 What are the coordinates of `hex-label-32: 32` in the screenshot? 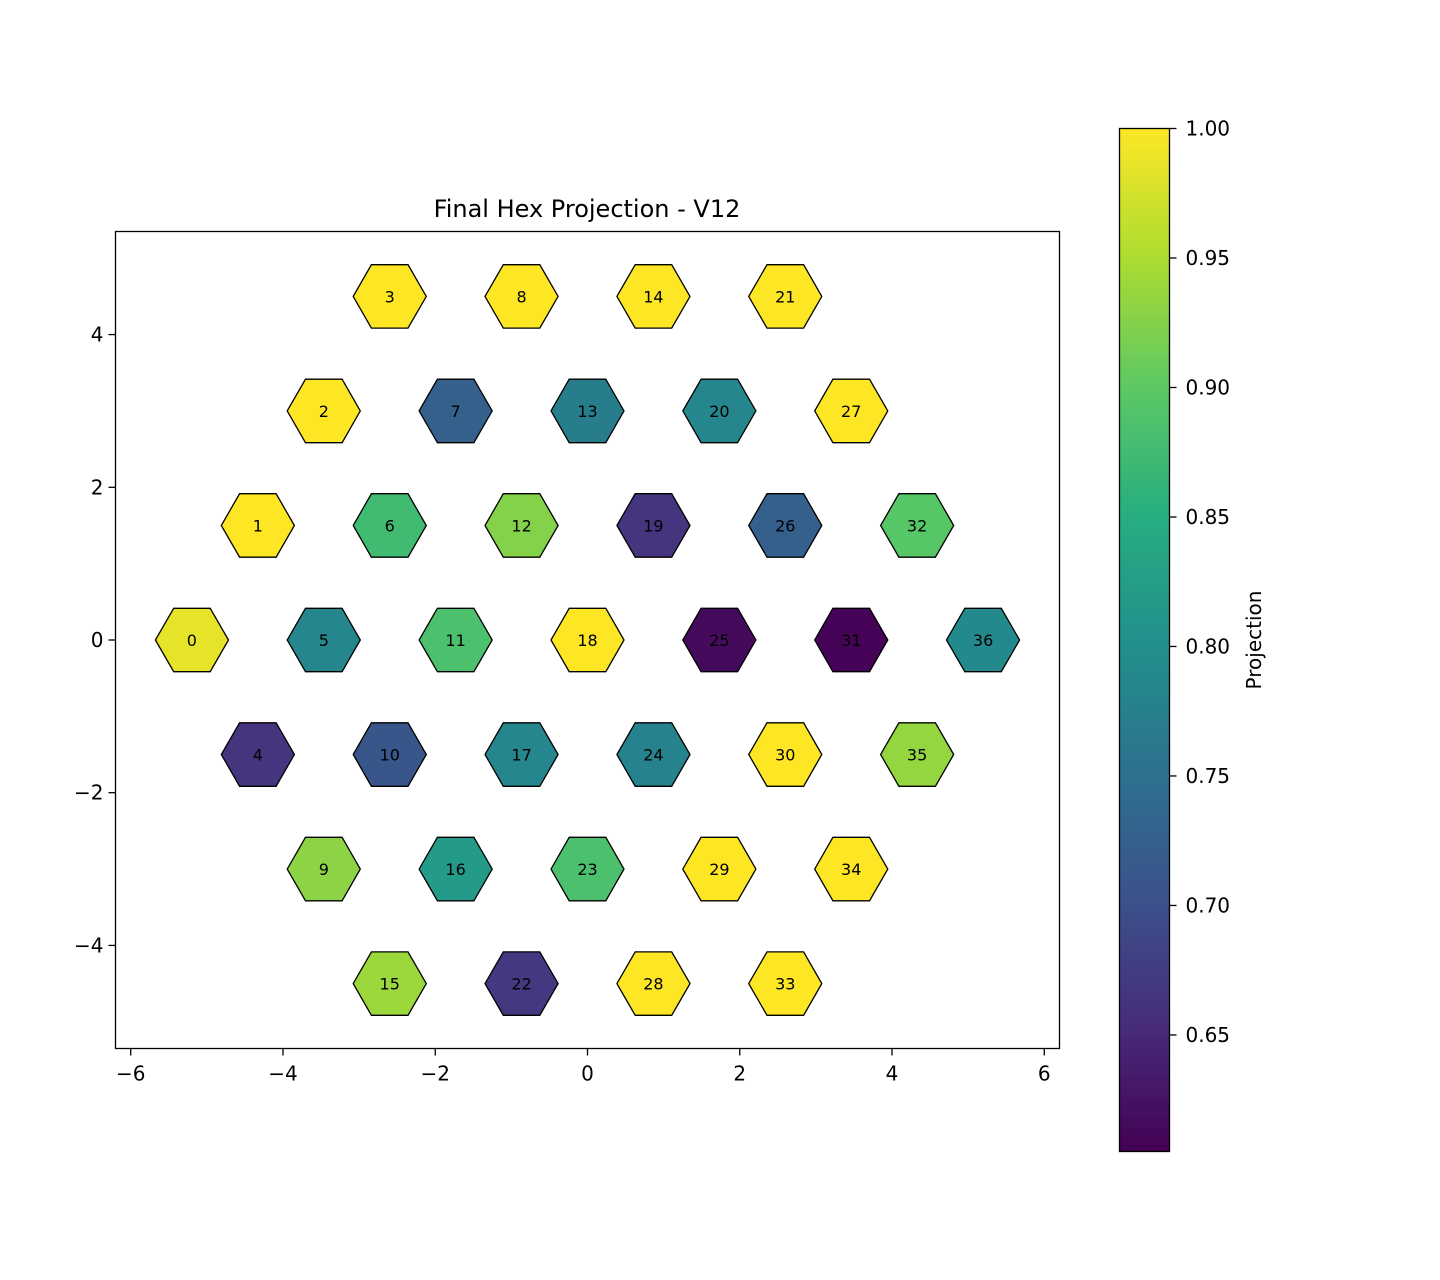 It's located at (917, 526).